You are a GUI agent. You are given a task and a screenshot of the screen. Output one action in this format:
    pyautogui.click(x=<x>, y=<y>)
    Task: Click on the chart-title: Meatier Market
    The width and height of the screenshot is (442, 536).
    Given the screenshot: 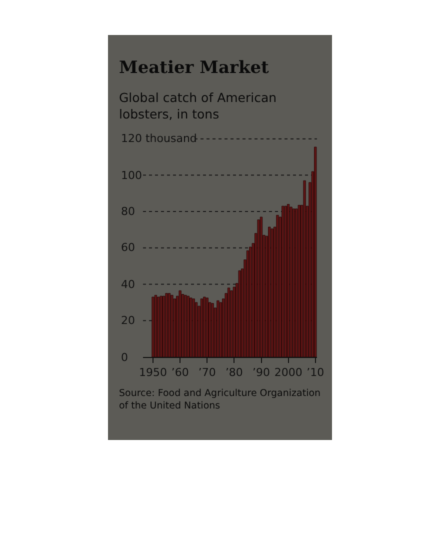 What is the action you would take?
    pyautogui.click(x=194, y=68)
    